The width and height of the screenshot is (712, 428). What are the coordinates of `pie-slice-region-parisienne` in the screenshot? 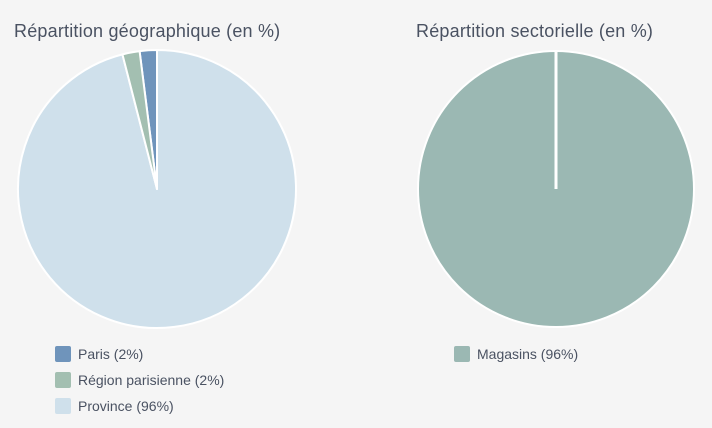 It's located at (139, 120).